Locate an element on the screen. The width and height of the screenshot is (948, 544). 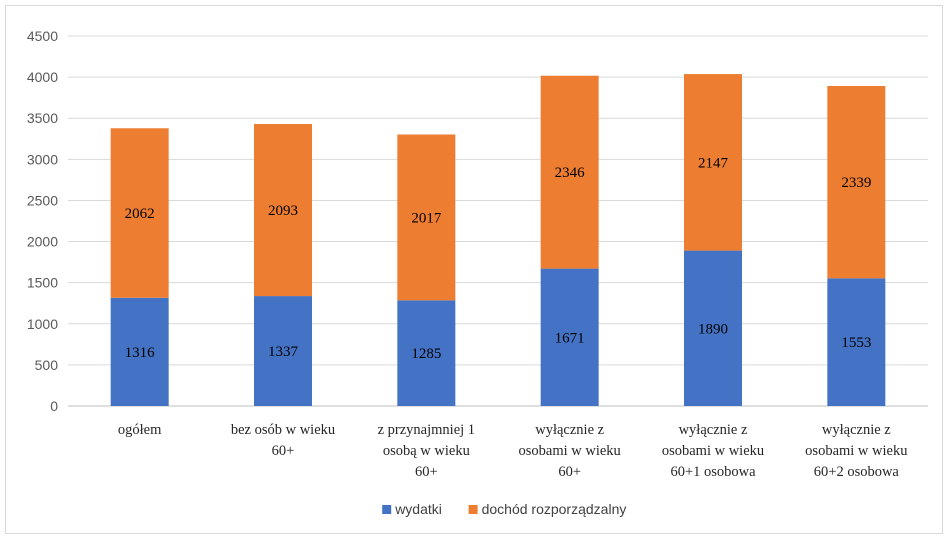
y-tick-label: 0 is located at coordinates (54, 406).